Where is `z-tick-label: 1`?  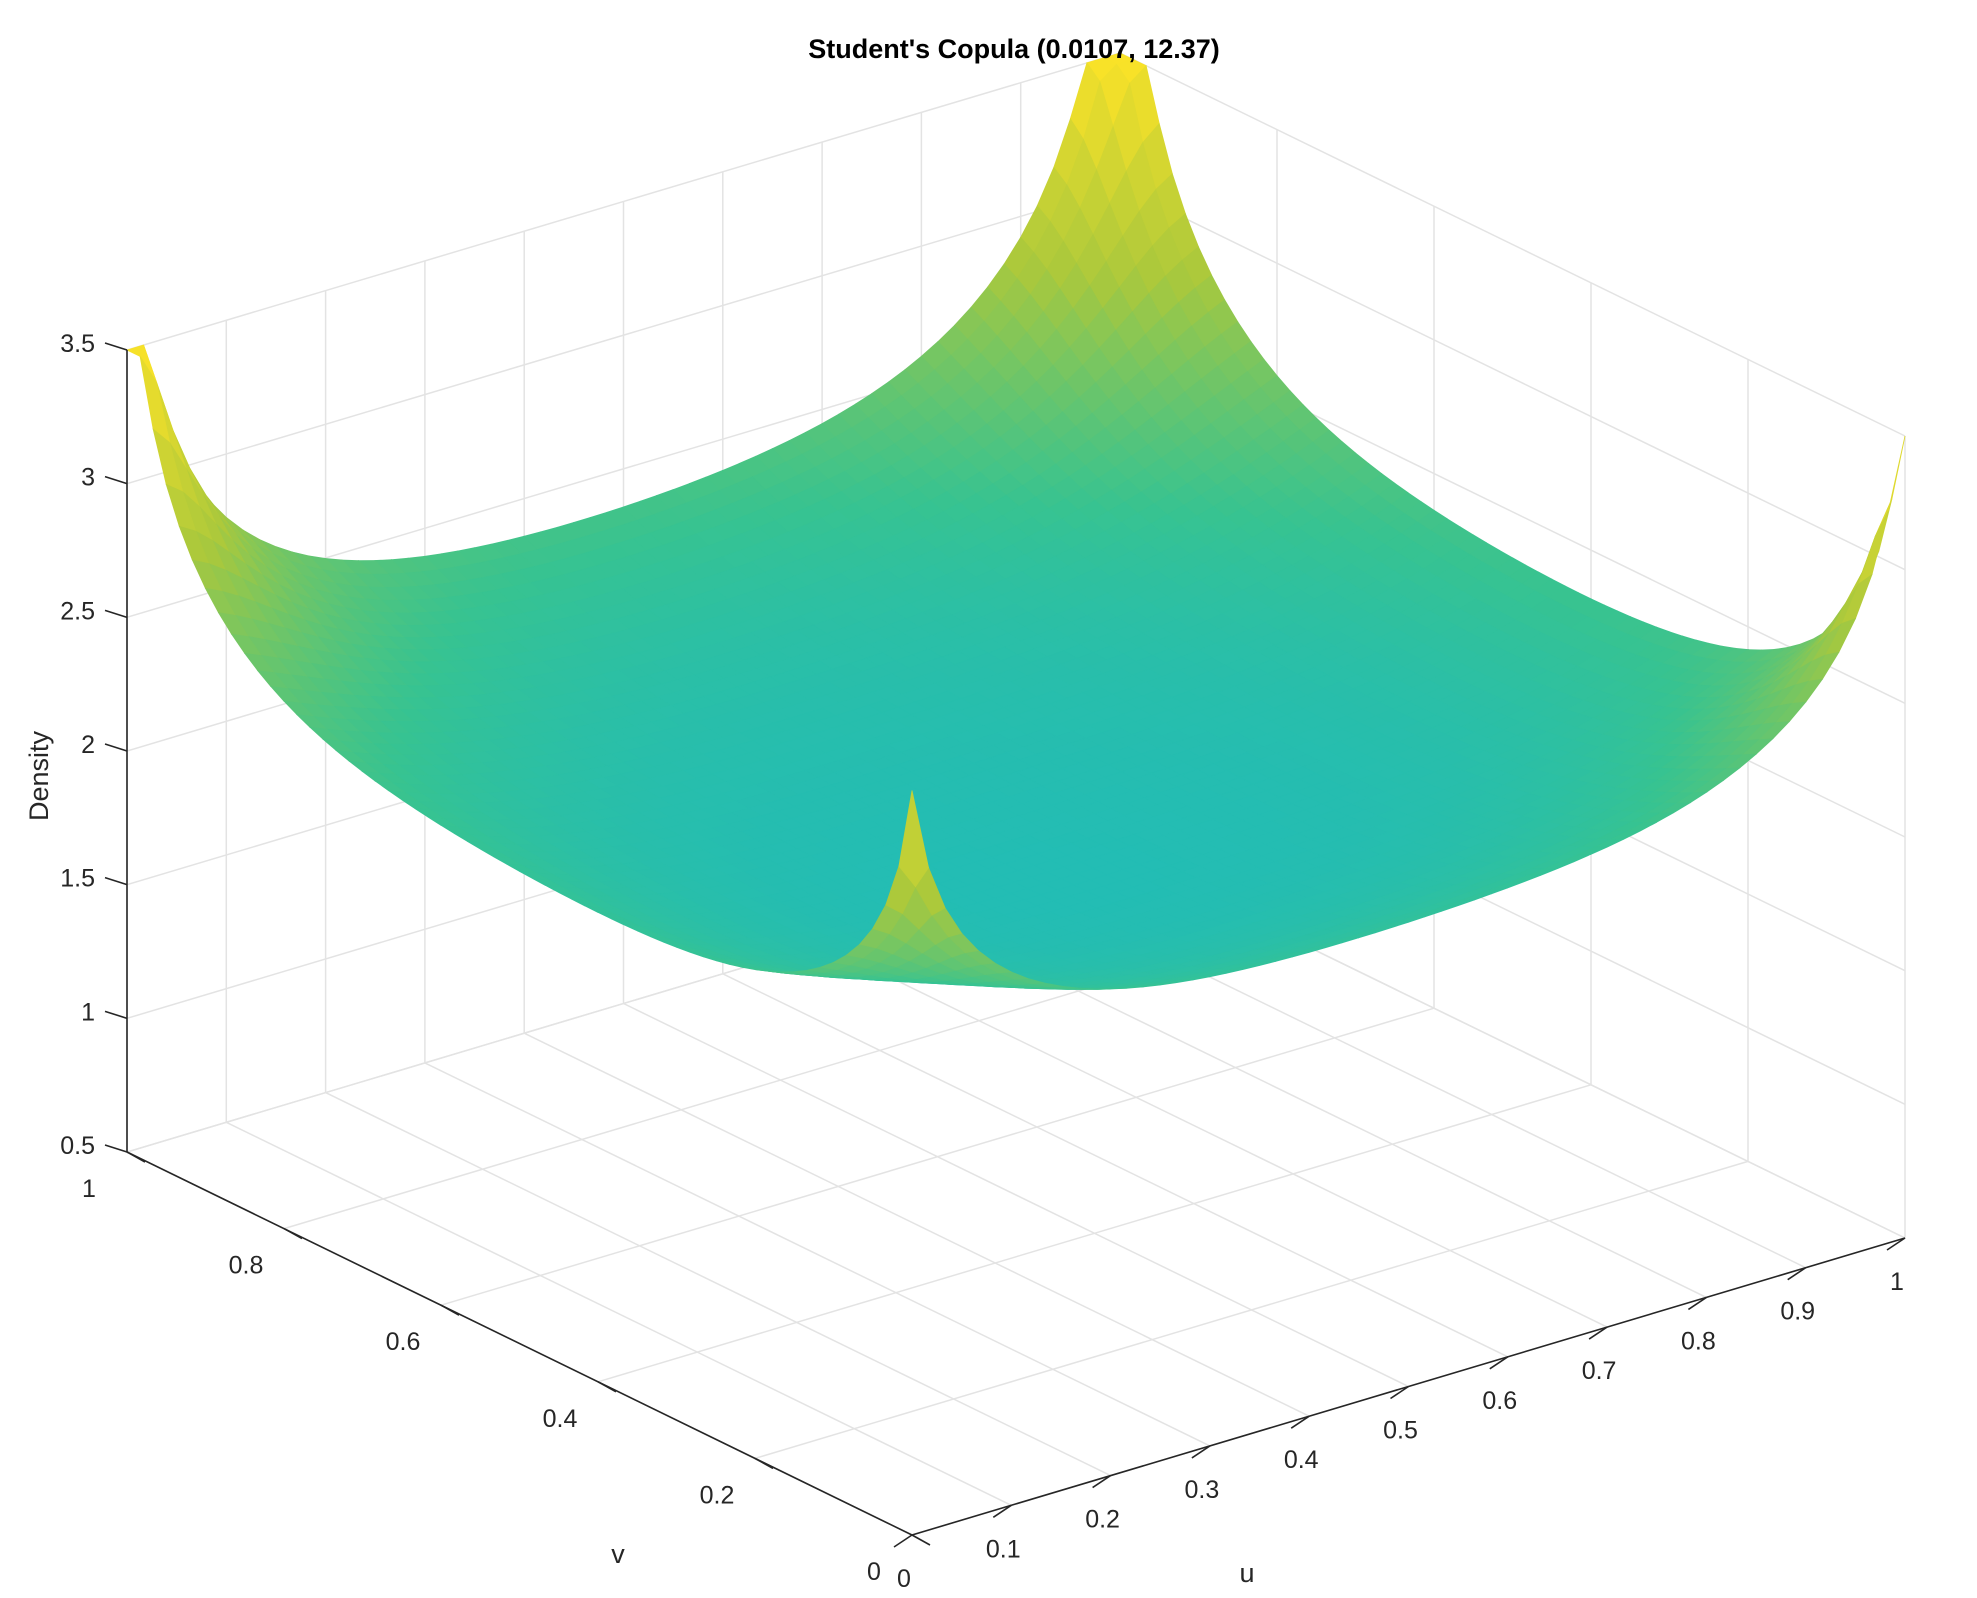 z-tick-label: 1 is located at coordinates (88, 1012).